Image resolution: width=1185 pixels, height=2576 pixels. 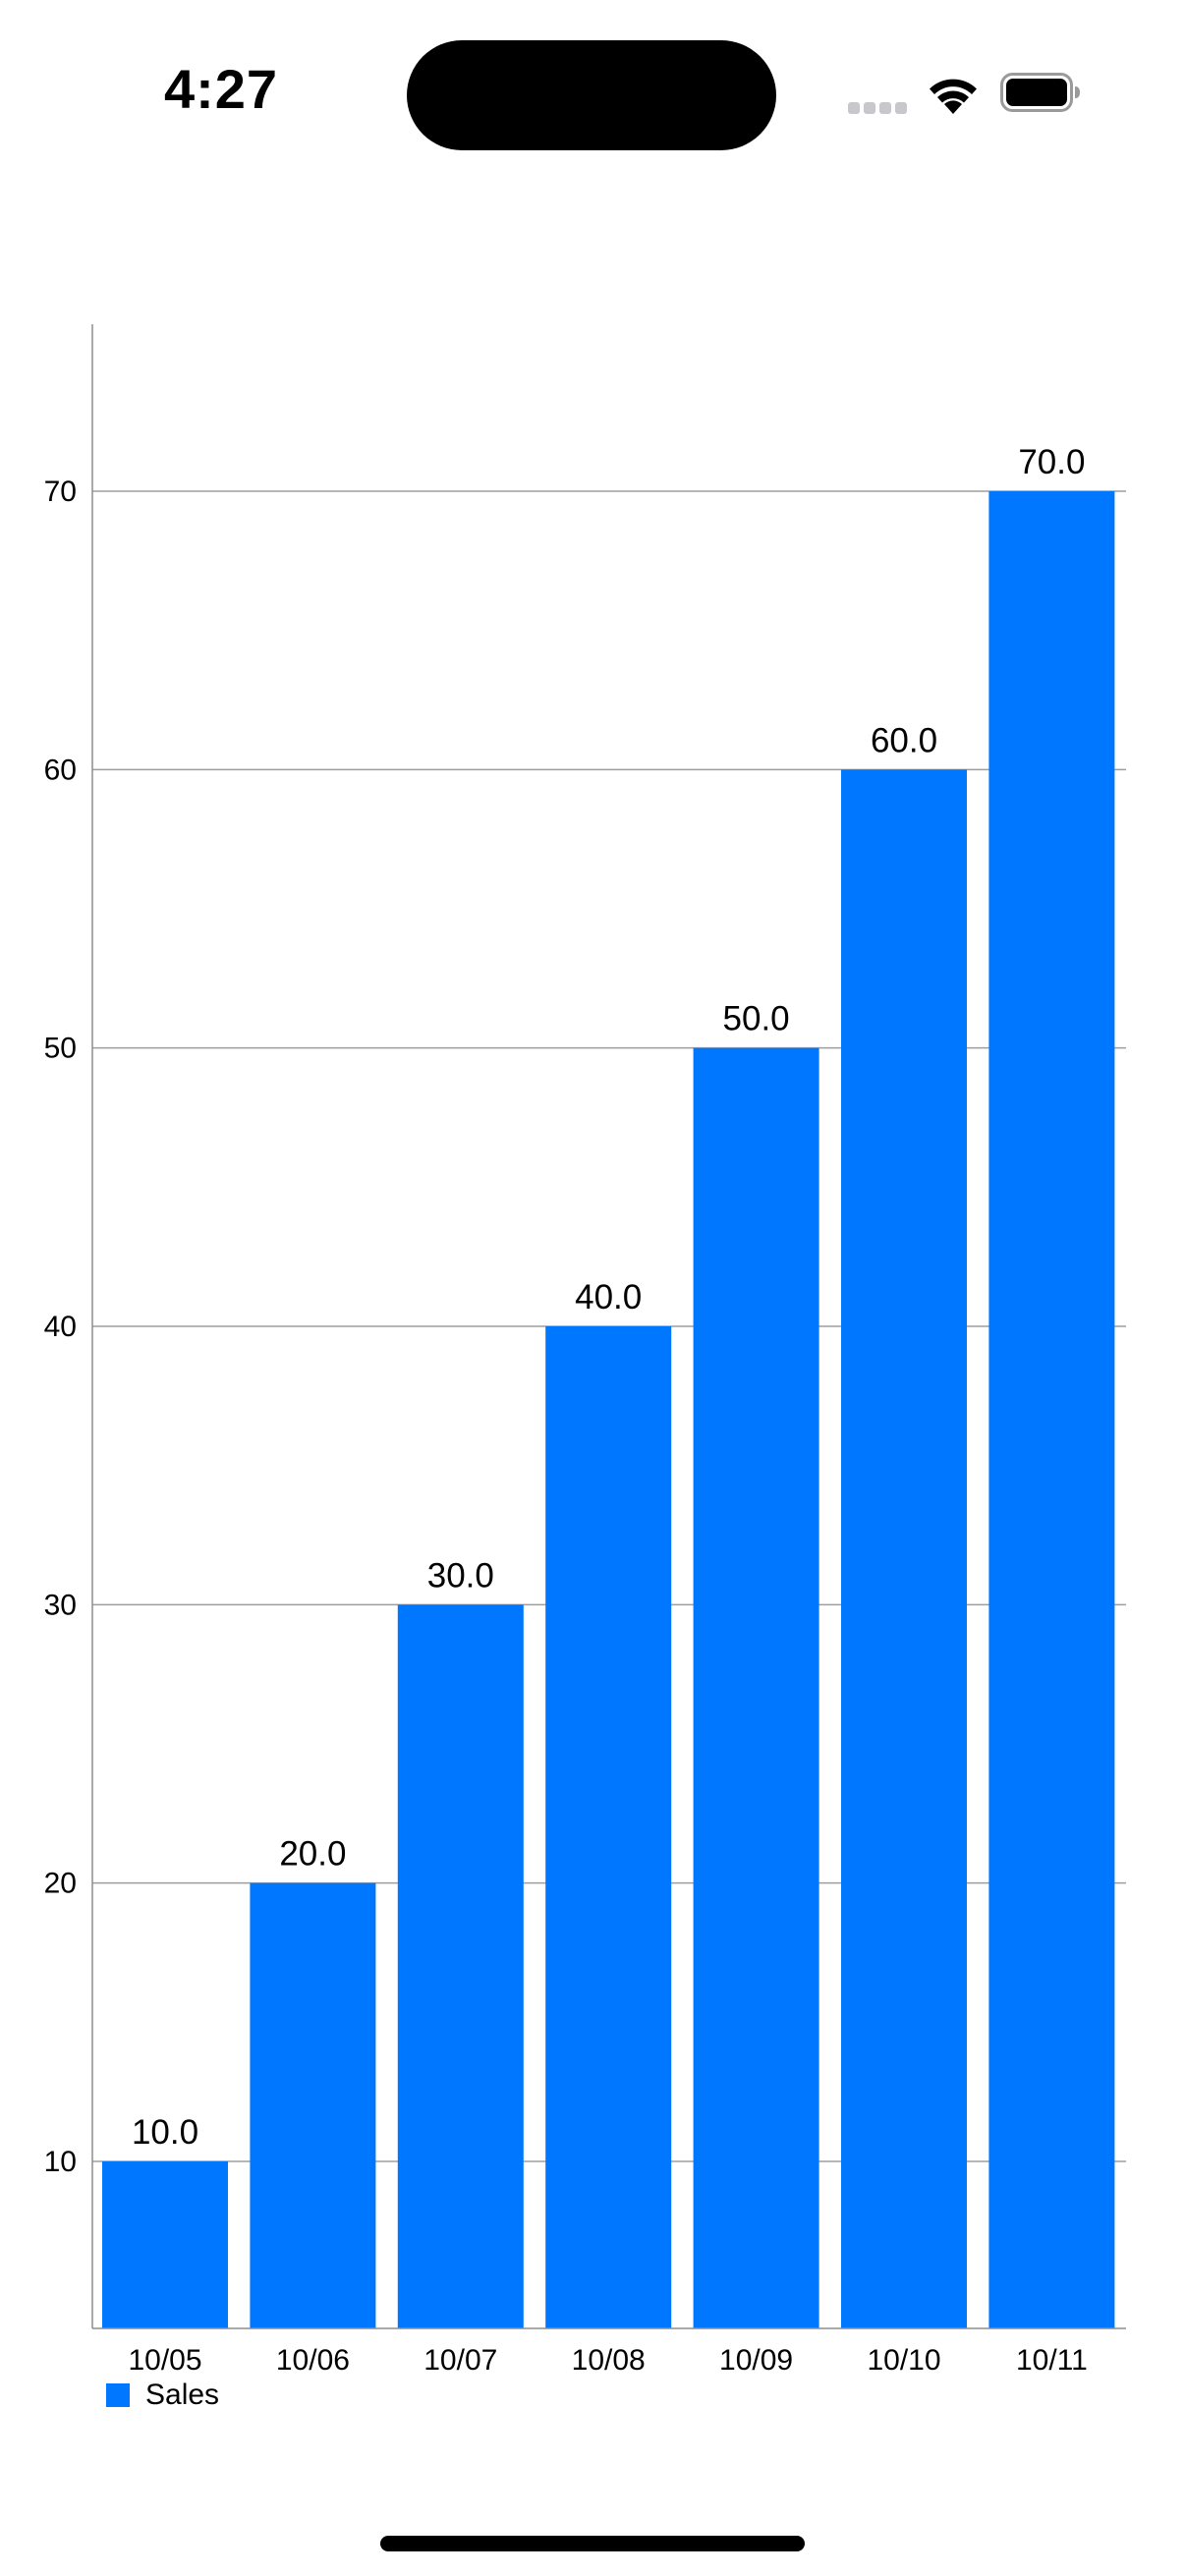 I want to click on wifi-icon, so click(x=954, y=96).